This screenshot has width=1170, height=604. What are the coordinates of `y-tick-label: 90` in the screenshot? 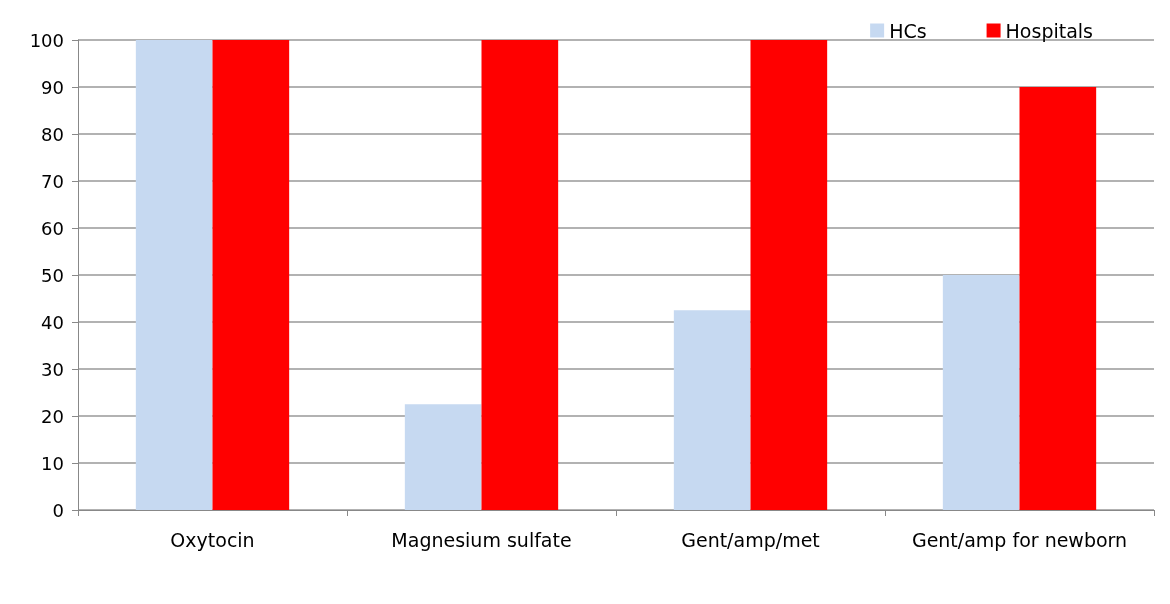 It's located at (52, 87).